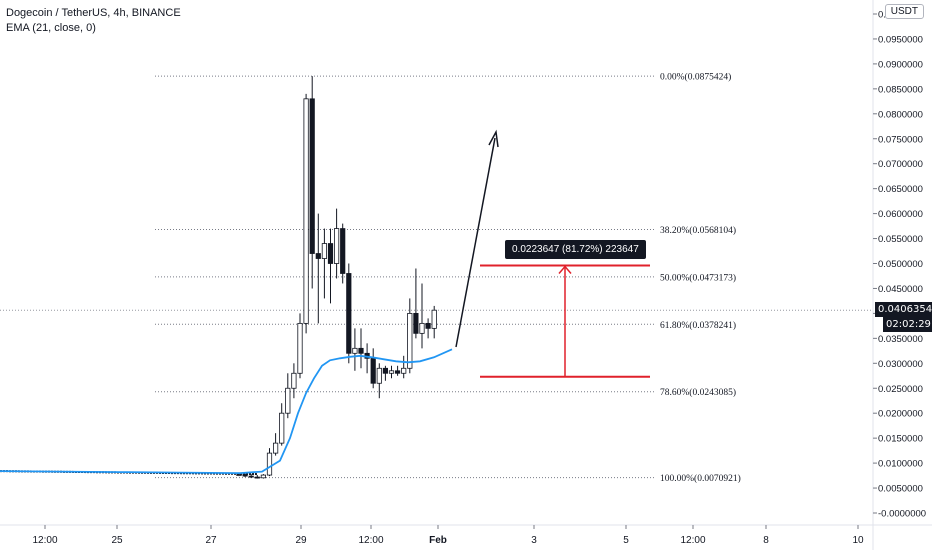 The image size is (932, 550). I want to click on price-tick-label: -0.0000000, so click(902, 514).